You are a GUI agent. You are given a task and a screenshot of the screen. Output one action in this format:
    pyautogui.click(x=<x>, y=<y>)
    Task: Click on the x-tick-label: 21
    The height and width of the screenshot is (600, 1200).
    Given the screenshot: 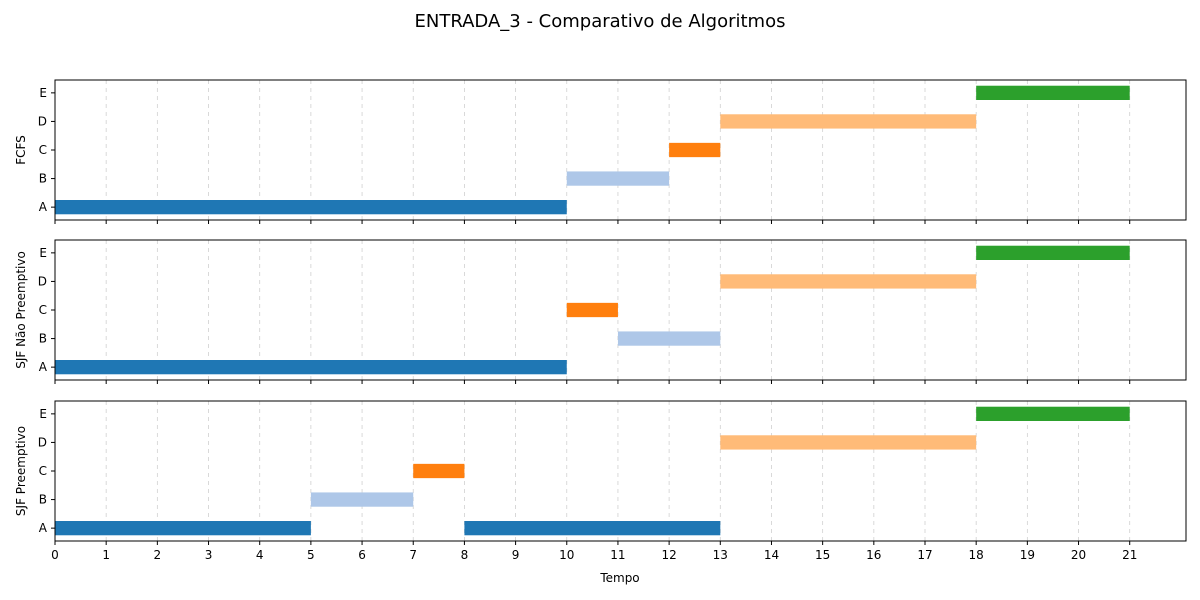 What is the action you would take?
    pyautogui.click(x=1129, y=555)
    